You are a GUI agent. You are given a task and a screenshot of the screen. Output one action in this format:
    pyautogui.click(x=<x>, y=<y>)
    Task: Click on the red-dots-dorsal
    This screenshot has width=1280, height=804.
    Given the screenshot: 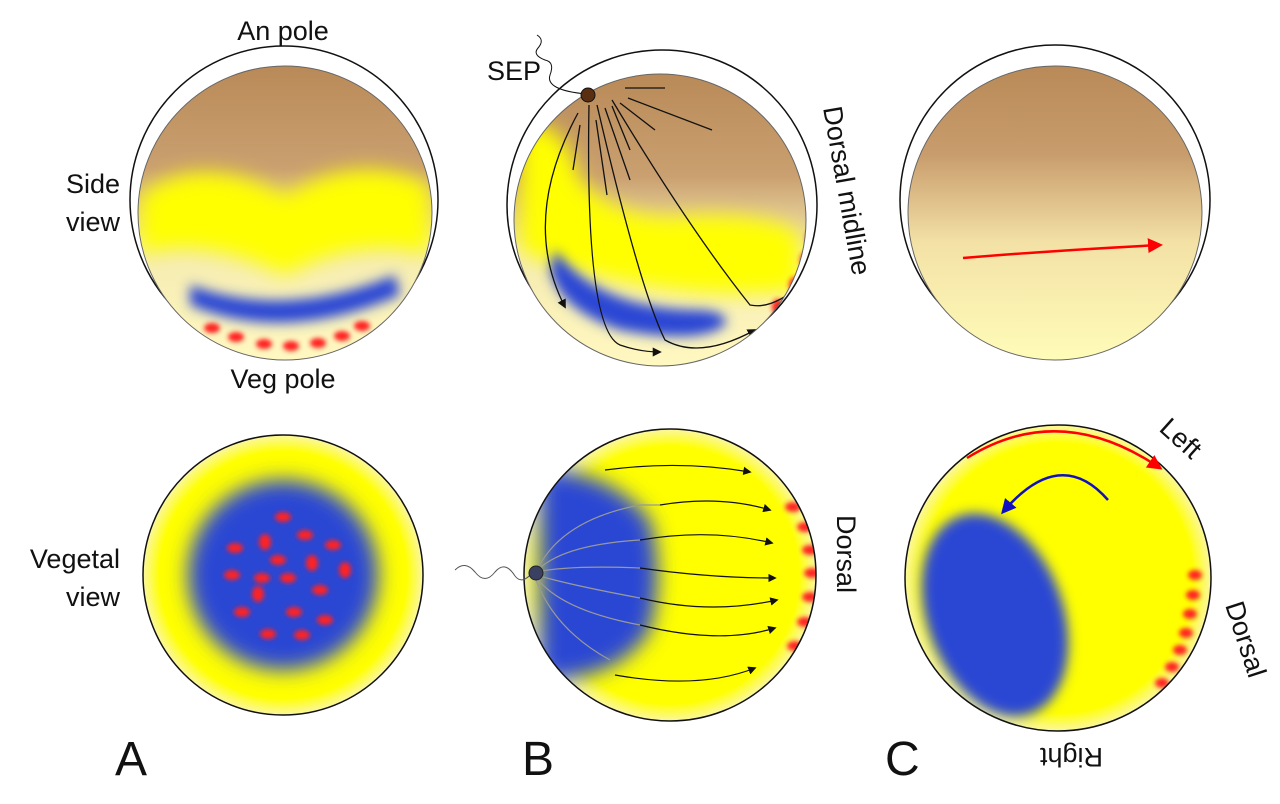 What is the action you would take?
    pyautogui.click(x=1178, y=629)
    